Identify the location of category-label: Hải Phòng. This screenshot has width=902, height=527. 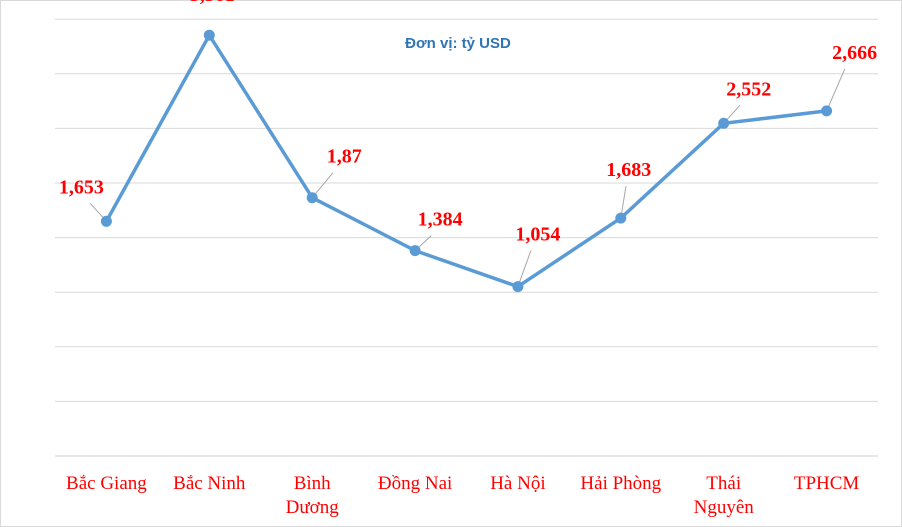
(620, 483).